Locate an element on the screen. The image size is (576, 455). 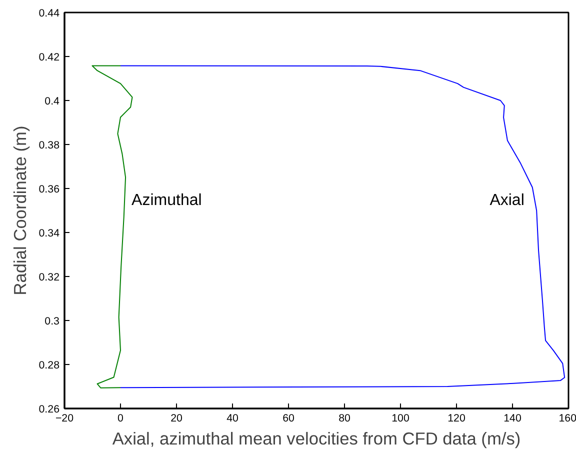
y-tick-label: 0.32 is located at coordinates (49, 278).